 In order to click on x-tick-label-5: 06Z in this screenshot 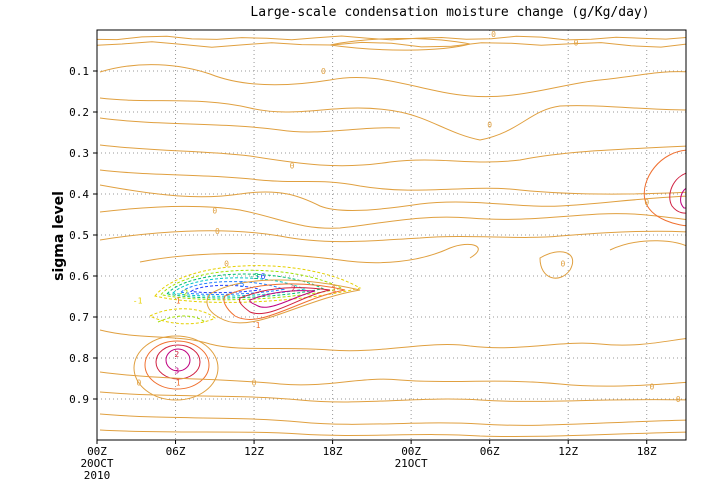, I will do `click(490, 451)`.